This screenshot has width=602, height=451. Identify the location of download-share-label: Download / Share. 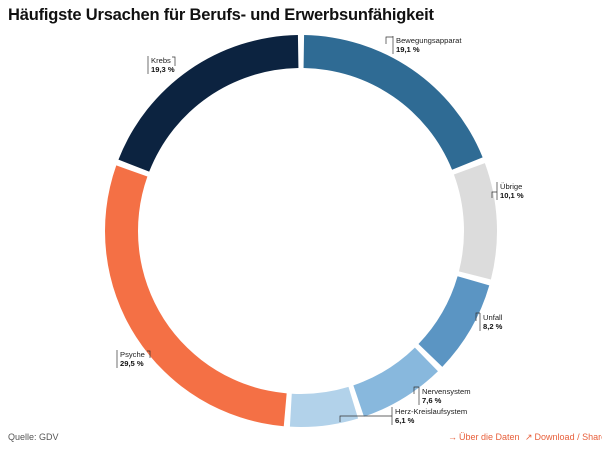
(568, 437).